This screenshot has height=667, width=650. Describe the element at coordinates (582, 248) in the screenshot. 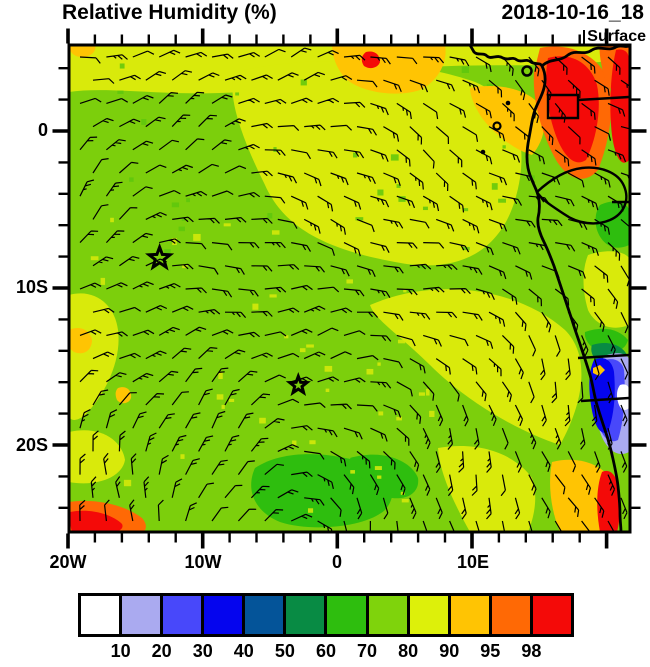

I see `country-borders` at that location.